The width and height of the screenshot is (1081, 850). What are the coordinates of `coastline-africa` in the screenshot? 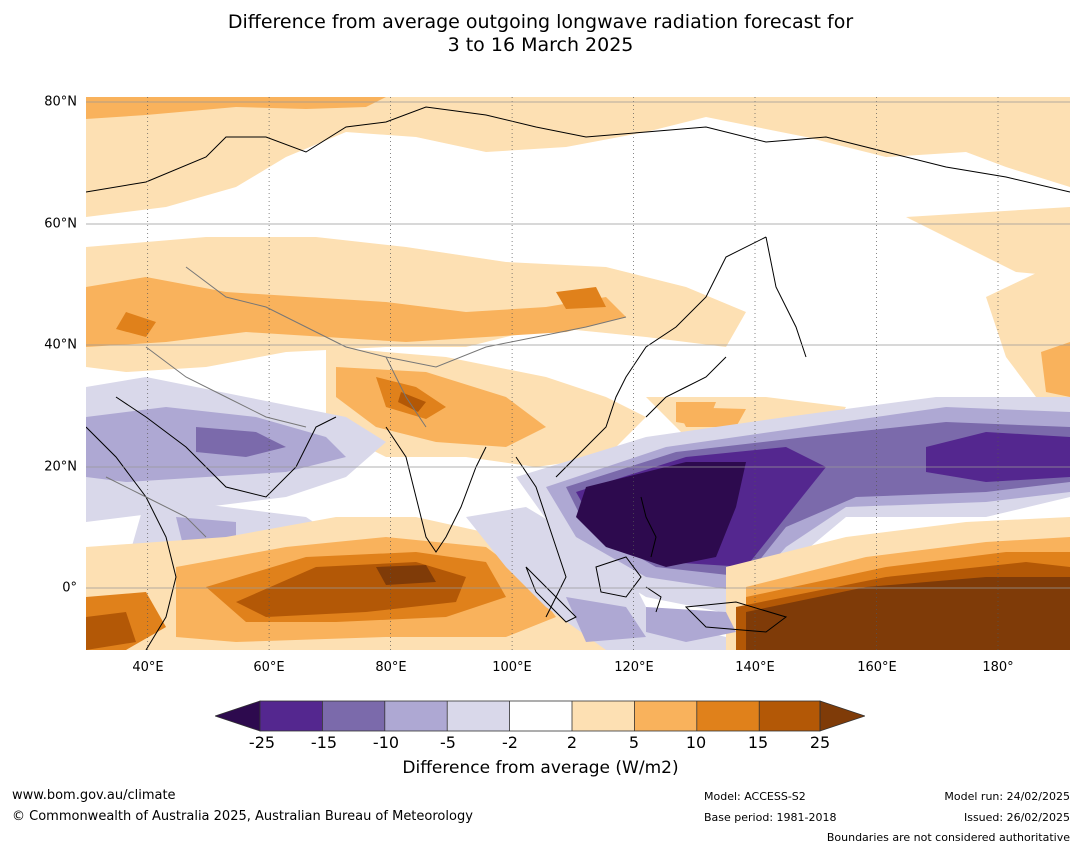 It's located at (131, 538).